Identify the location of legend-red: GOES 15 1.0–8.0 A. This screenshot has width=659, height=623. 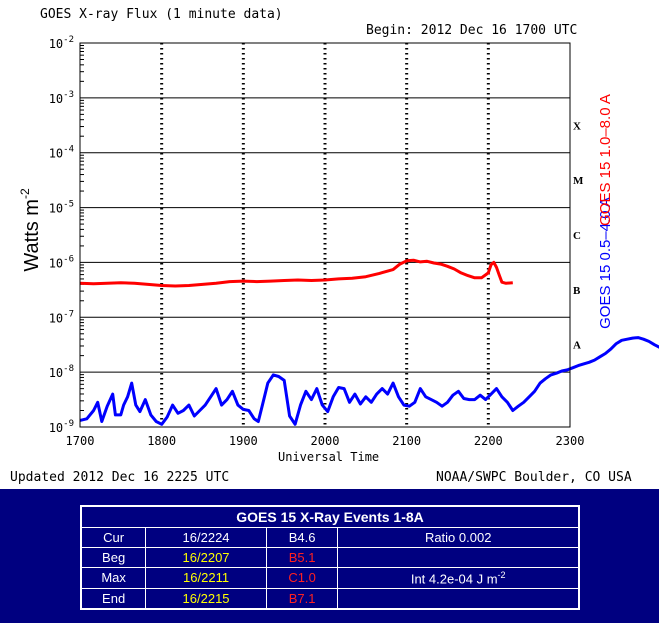
(605, 160).